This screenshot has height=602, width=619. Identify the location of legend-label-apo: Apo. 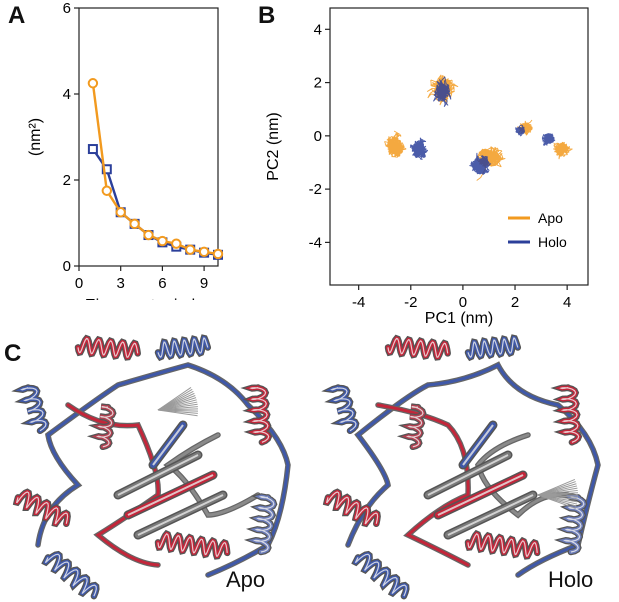
(550, 218).